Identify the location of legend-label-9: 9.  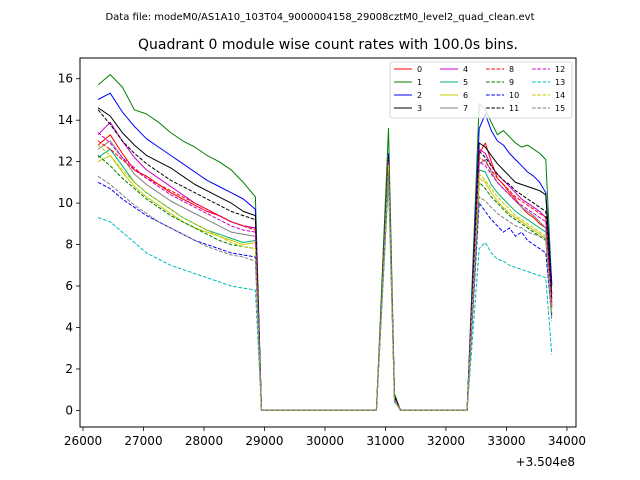
(511, 82).